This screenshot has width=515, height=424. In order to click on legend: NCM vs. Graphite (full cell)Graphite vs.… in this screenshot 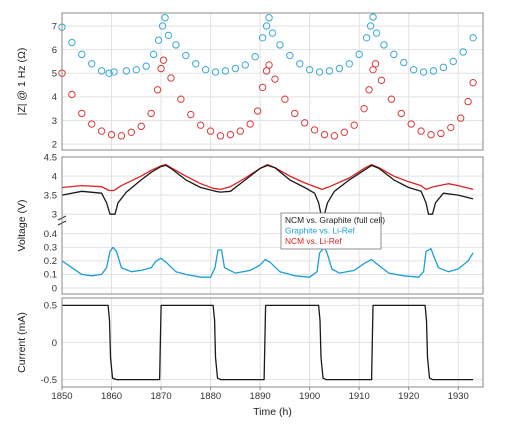, I will do `click(332, 231)`.